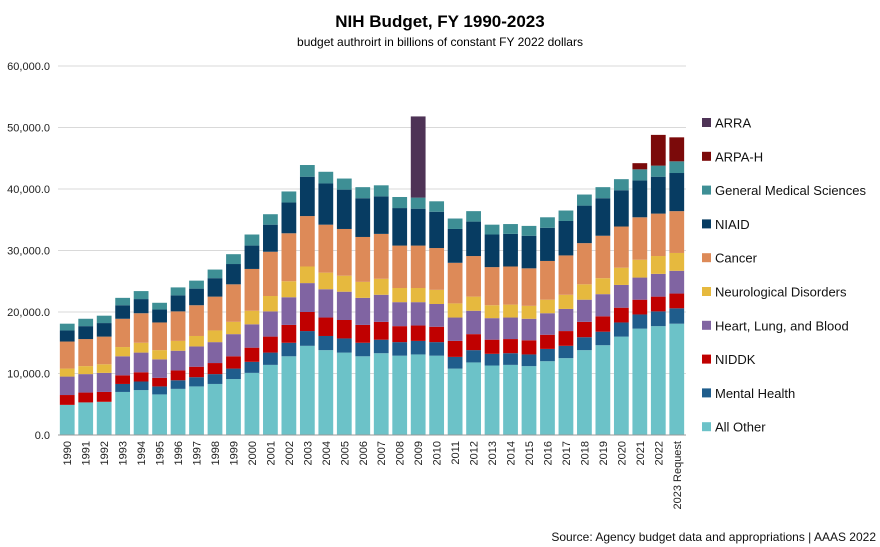 The width and height of the screenshot is (880, 547). Describe the element at coordinates (28, 252) in the screenshot. I see `y-tick-label: 30,000.0` at that location.